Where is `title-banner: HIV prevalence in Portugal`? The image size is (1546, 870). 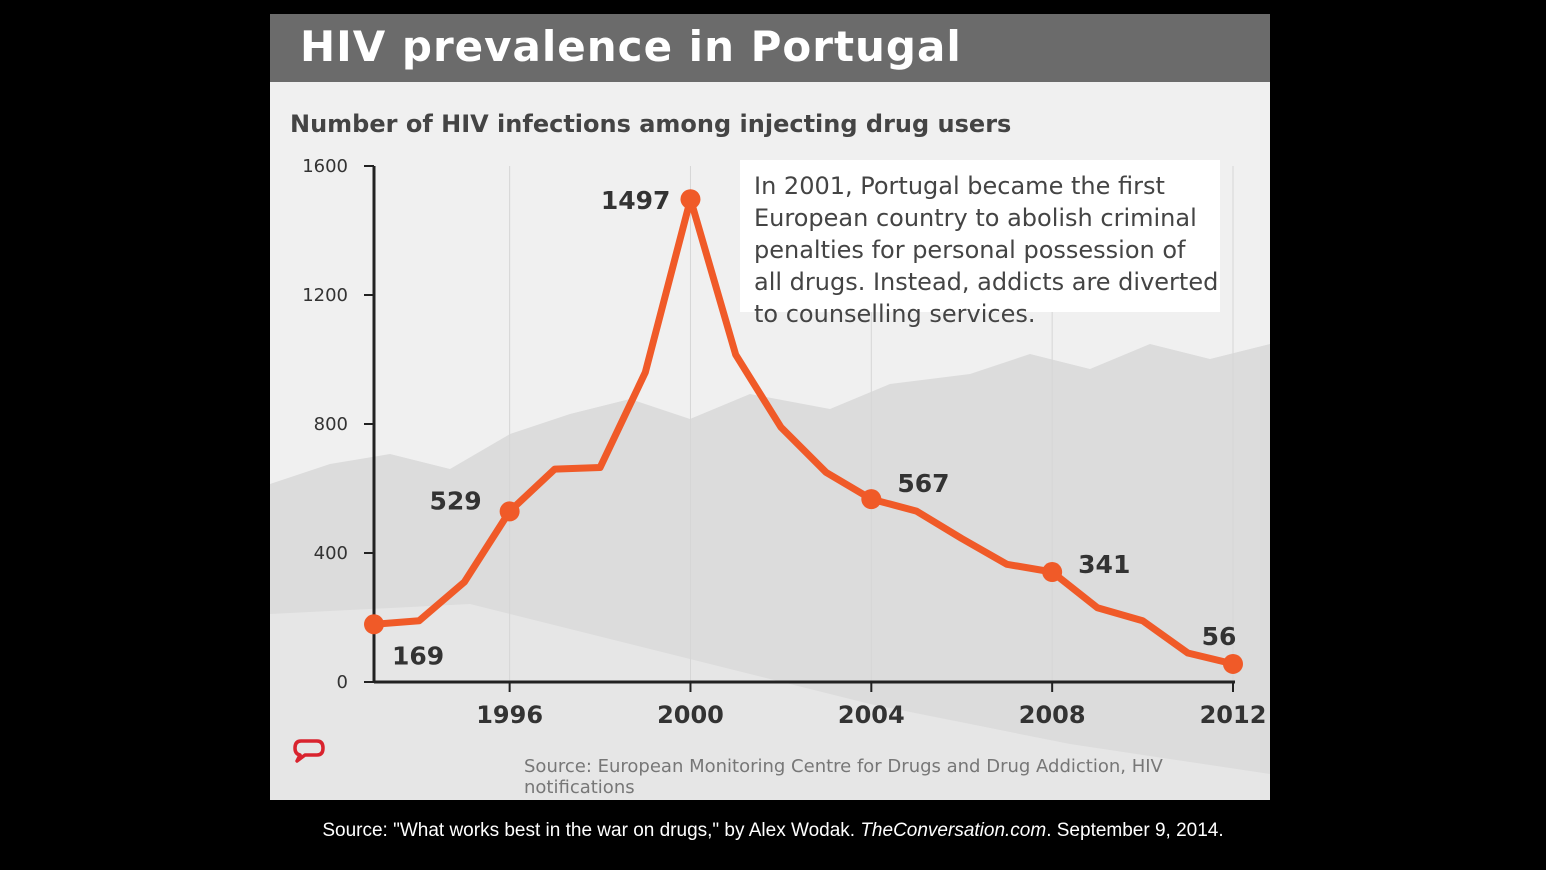
title-banner: HIV prevalence in Portugal is located at coordinates (770, 48).